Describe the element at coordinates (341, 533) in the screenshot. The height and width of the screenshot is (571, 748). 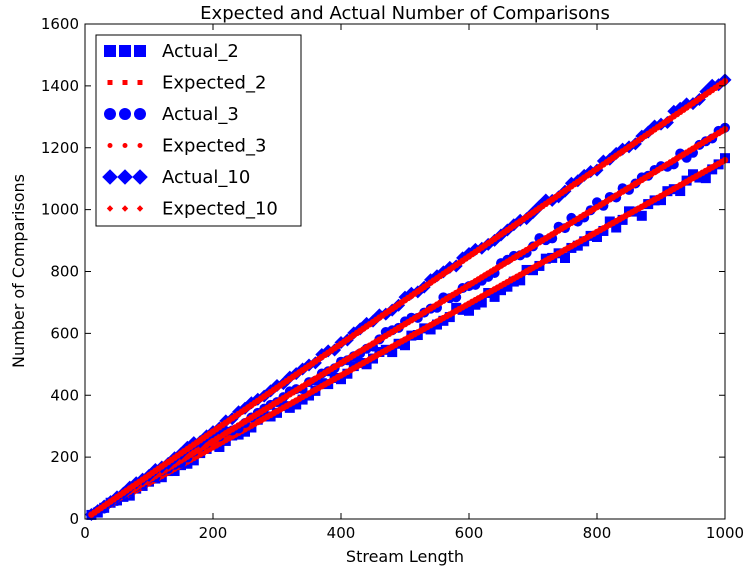
I see `x-tick-label: 400` at that location.